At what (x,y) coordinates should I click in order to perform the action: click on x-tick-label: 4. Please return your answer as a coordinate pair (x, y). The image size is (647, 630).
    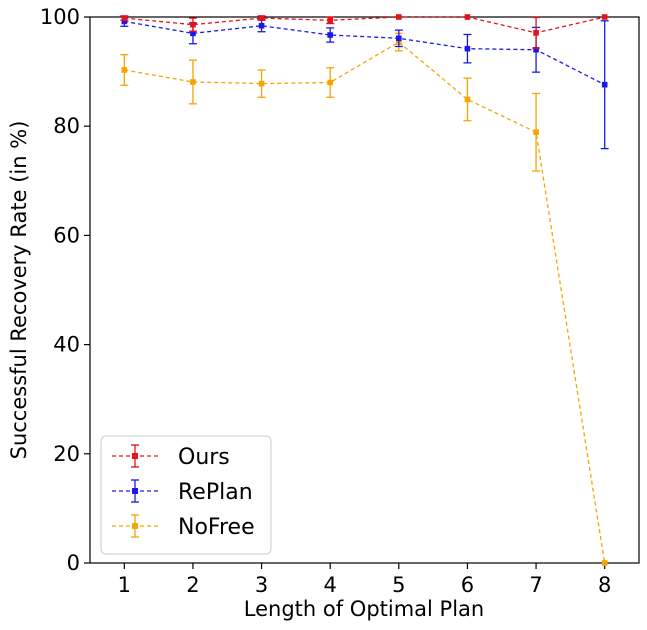
    Looking at the image, I should click on (330, 585).